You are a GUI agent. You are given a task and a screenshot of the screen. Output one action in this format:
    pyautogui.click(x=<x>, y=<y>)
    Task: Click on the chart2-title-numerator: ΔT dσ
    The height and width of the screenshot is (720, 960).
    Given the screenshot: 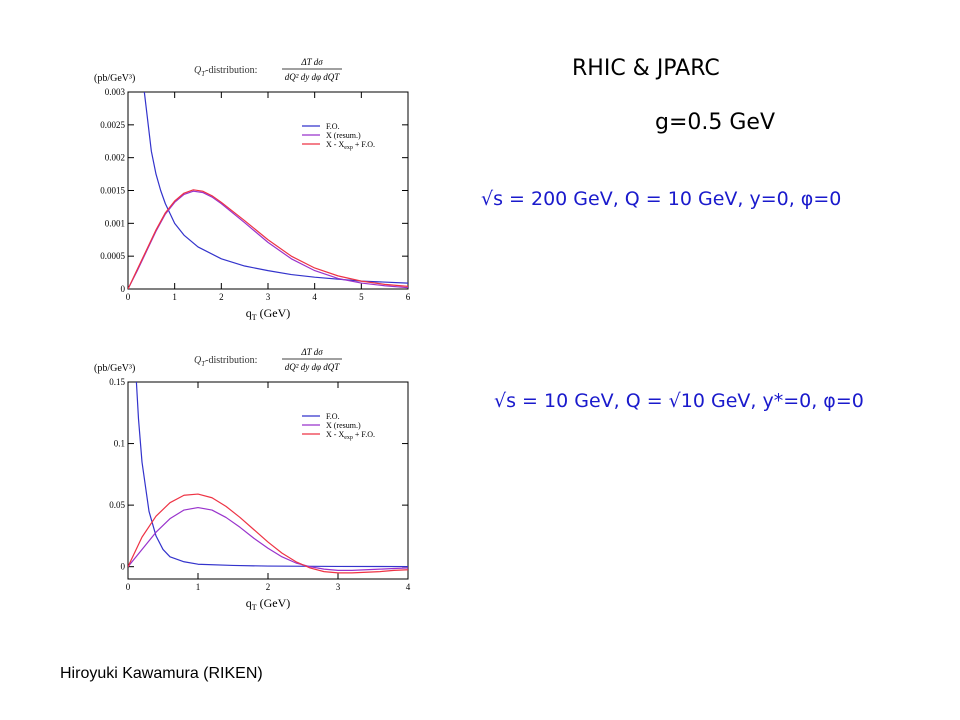 What is the action you would take?
    pyautogui.click(x=311, y=352)
    